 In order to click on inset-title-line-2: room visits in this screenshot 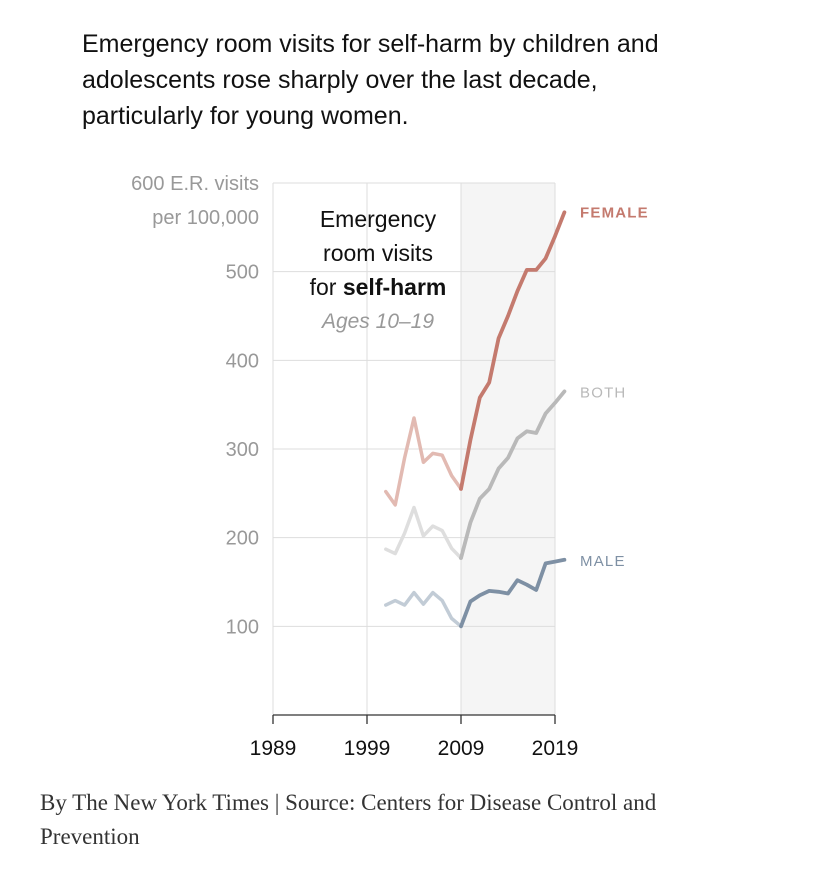, I will do `click(378, 253)`.